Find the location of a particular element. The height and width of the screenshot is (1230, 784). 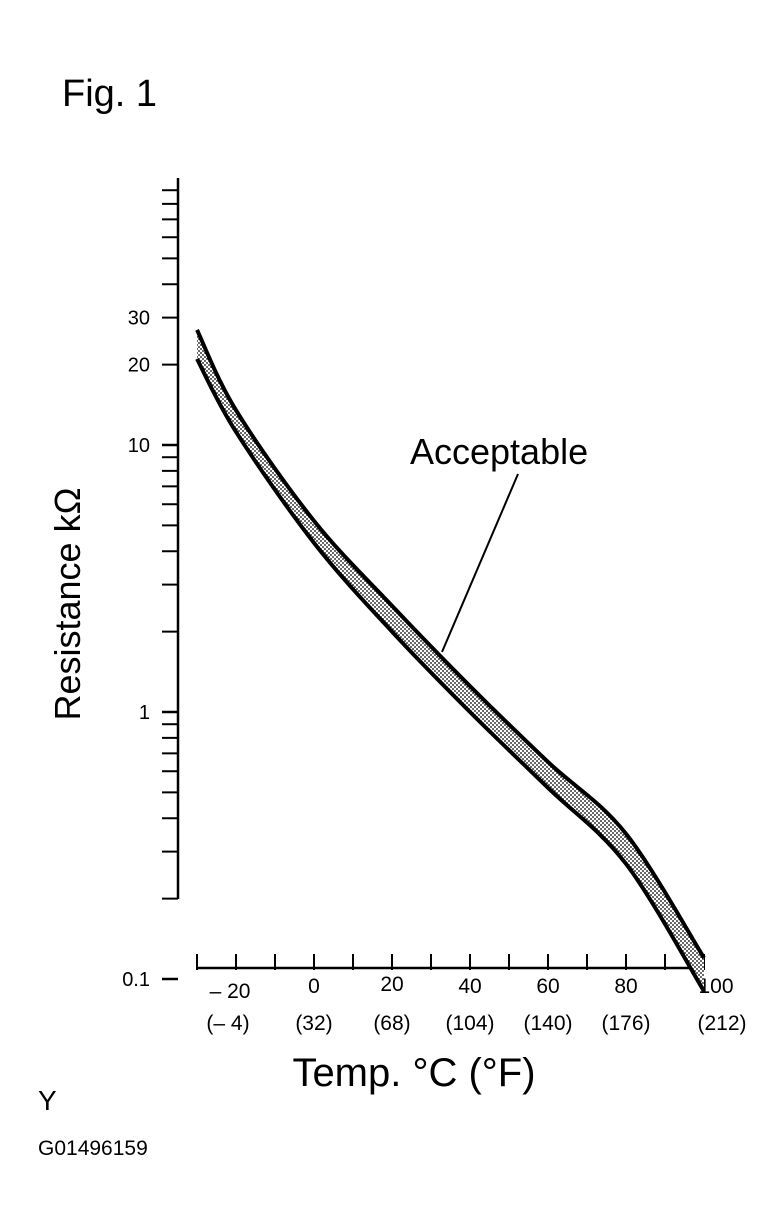

y-tick-label: 30 is located at coordinates (139, 319).